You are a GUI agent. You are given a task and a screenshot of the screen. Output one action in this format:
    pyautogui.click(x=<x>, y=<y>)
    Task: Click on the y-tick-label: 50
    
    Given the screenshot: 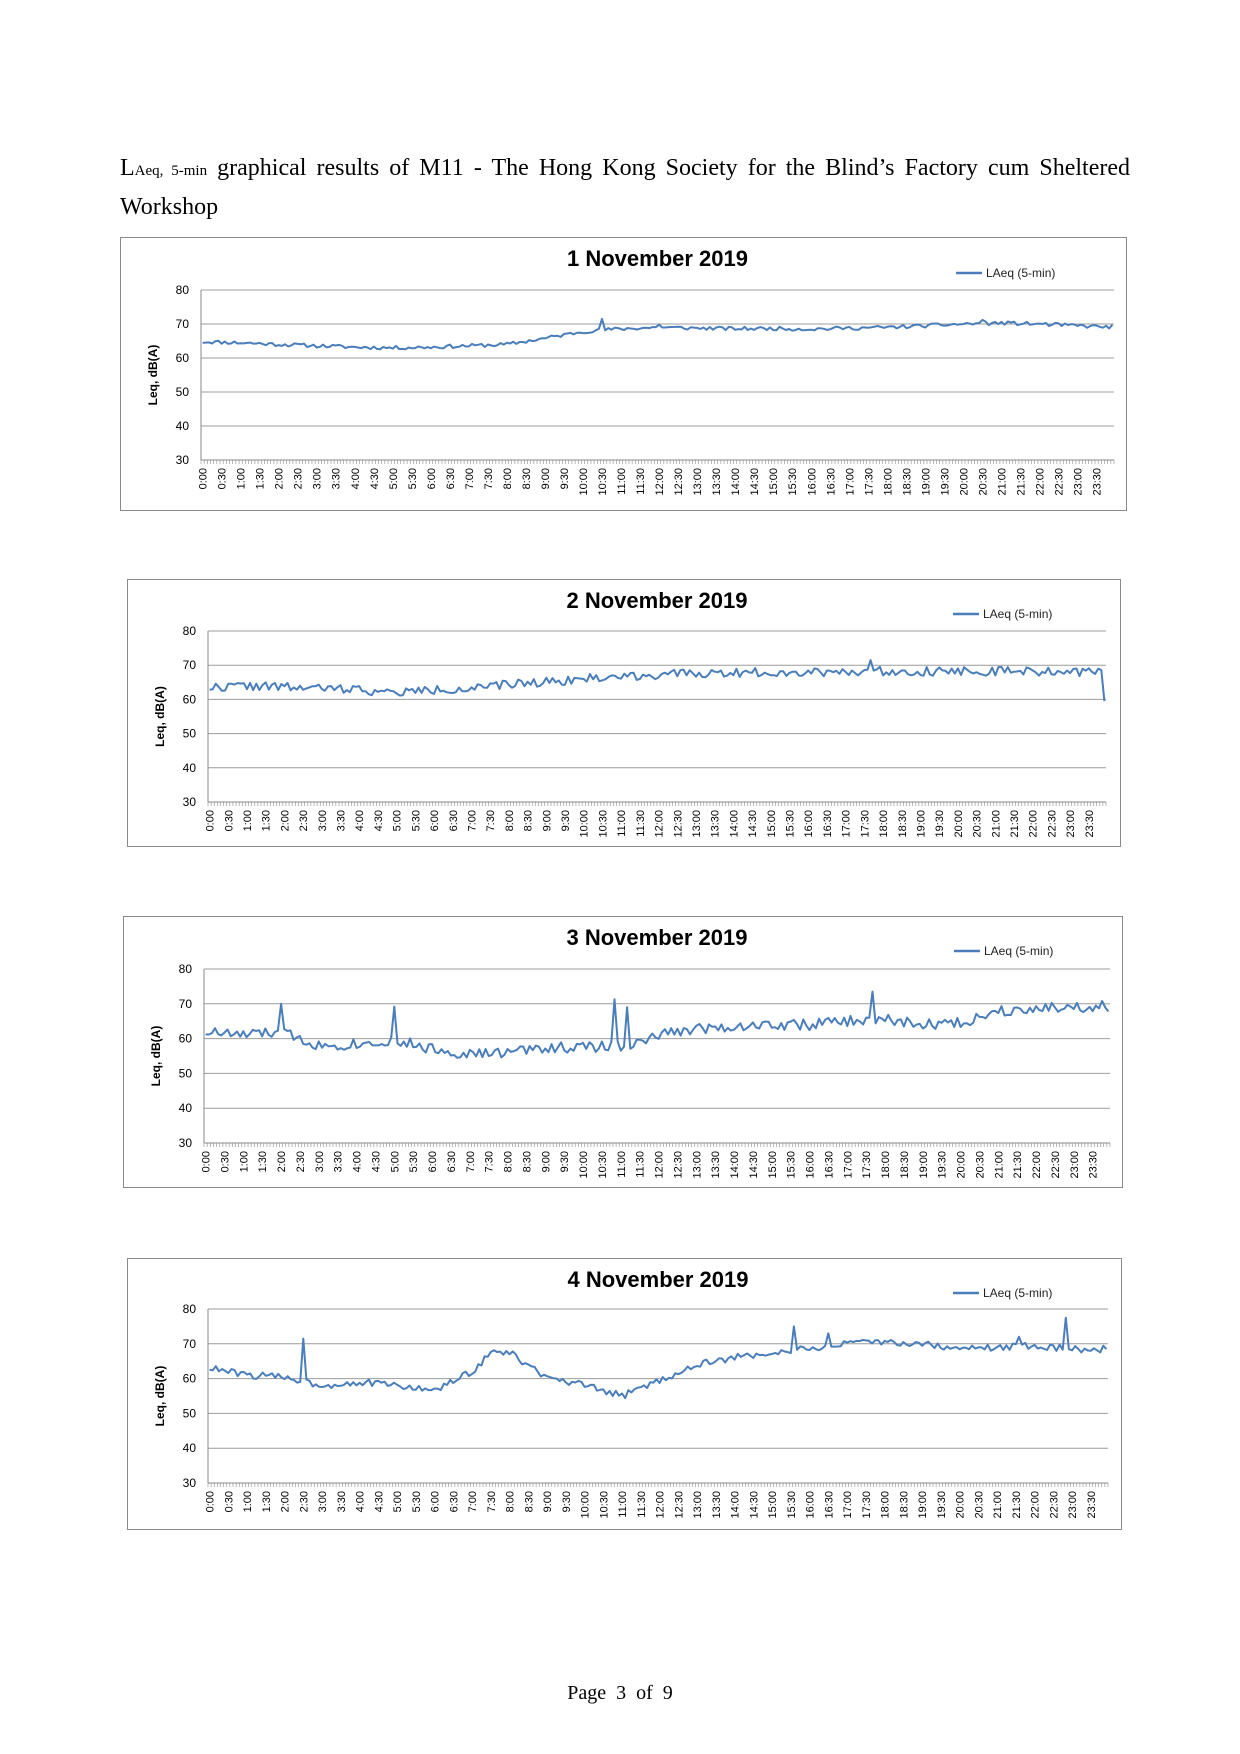 What is the action you would take?
    pyautogui.click(x=186, y=1073)
    